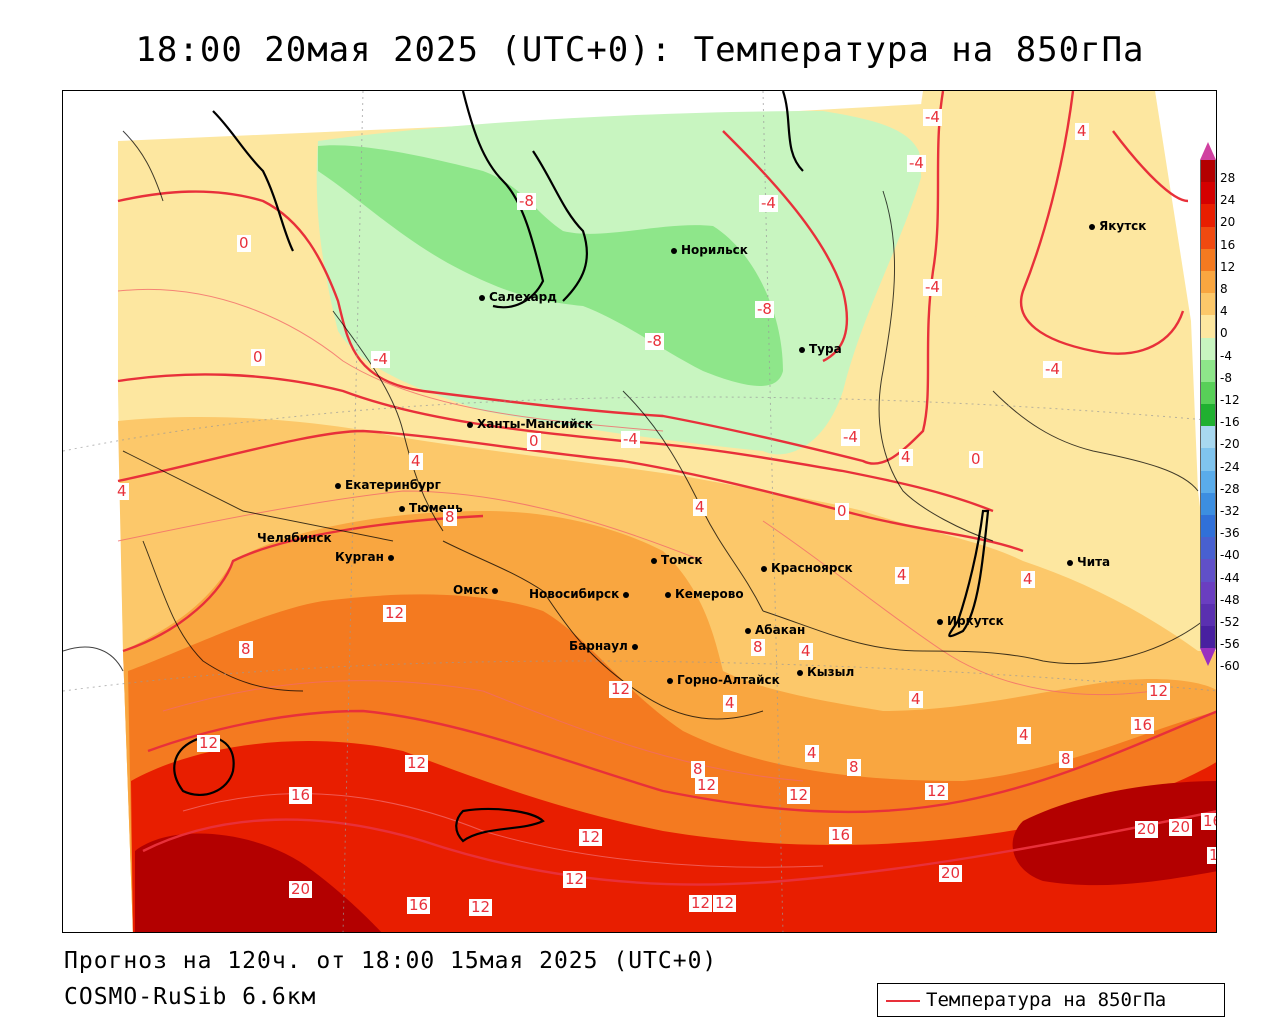 The height and width of the screenshot is (1024, 1280). Describe the element at coordinates (1208, 151) in the screenshot. I see `colorbar-top-arrow-icon` at that location.